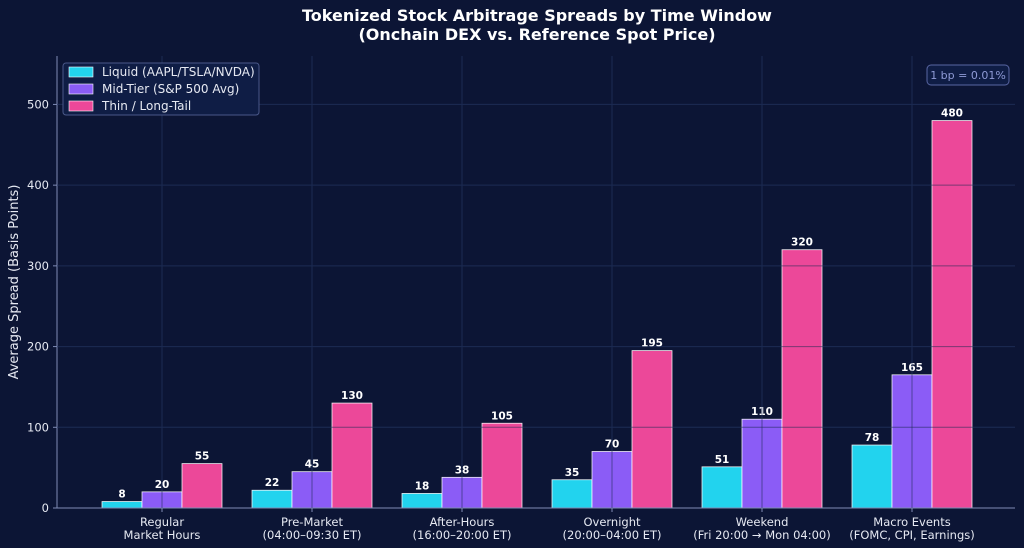 The image size is (1024, 548). What do you see at coordinates (38, 347) in the screenshot?
I see `y-tick-label: 200` at bounding box center [38, 347].